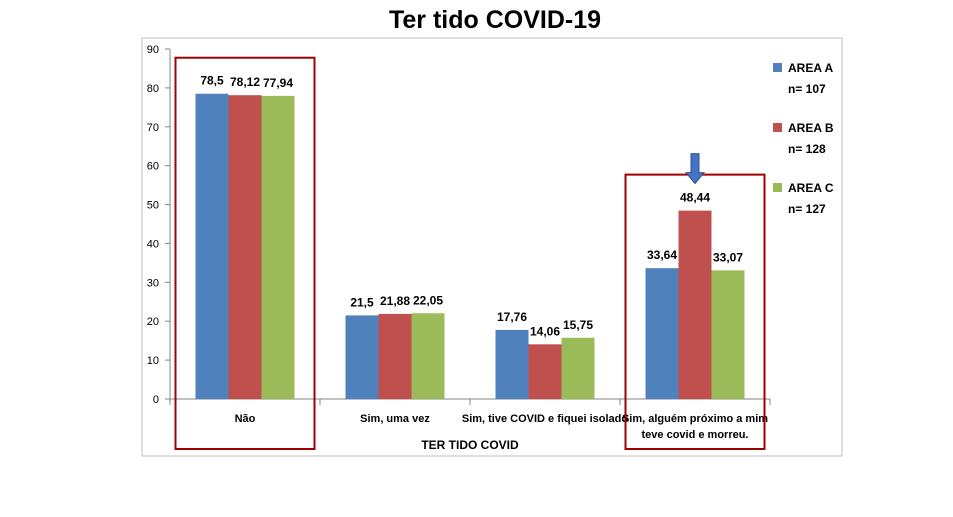  What do you see at coordinates (153, 128) in the screenshot?
I see `y-tick-label: 70` at bounding box center [153, 128].